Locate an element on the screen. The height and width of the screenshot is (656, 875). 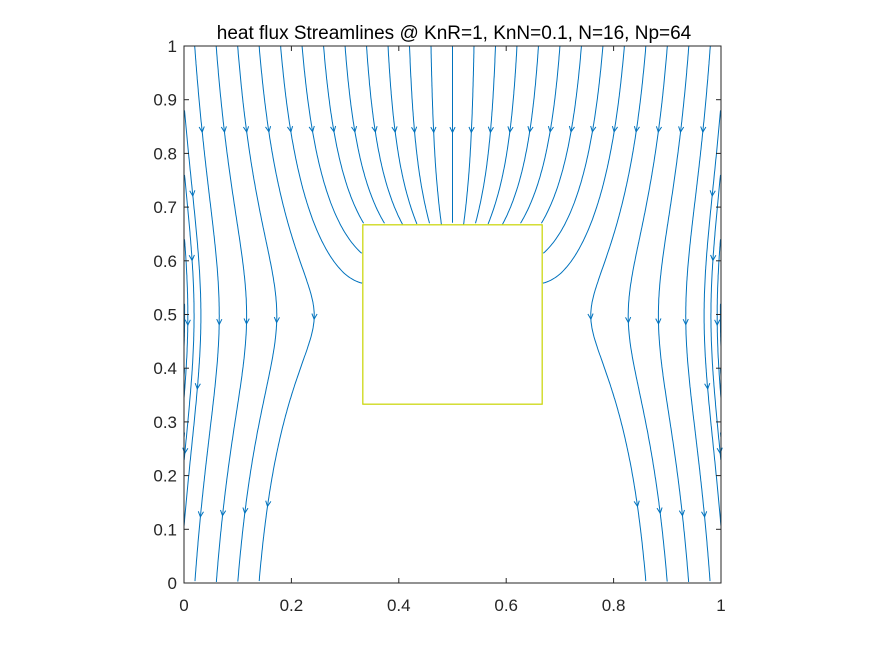
y-tick-label: 0.8 is located at coordinates (165, 153).